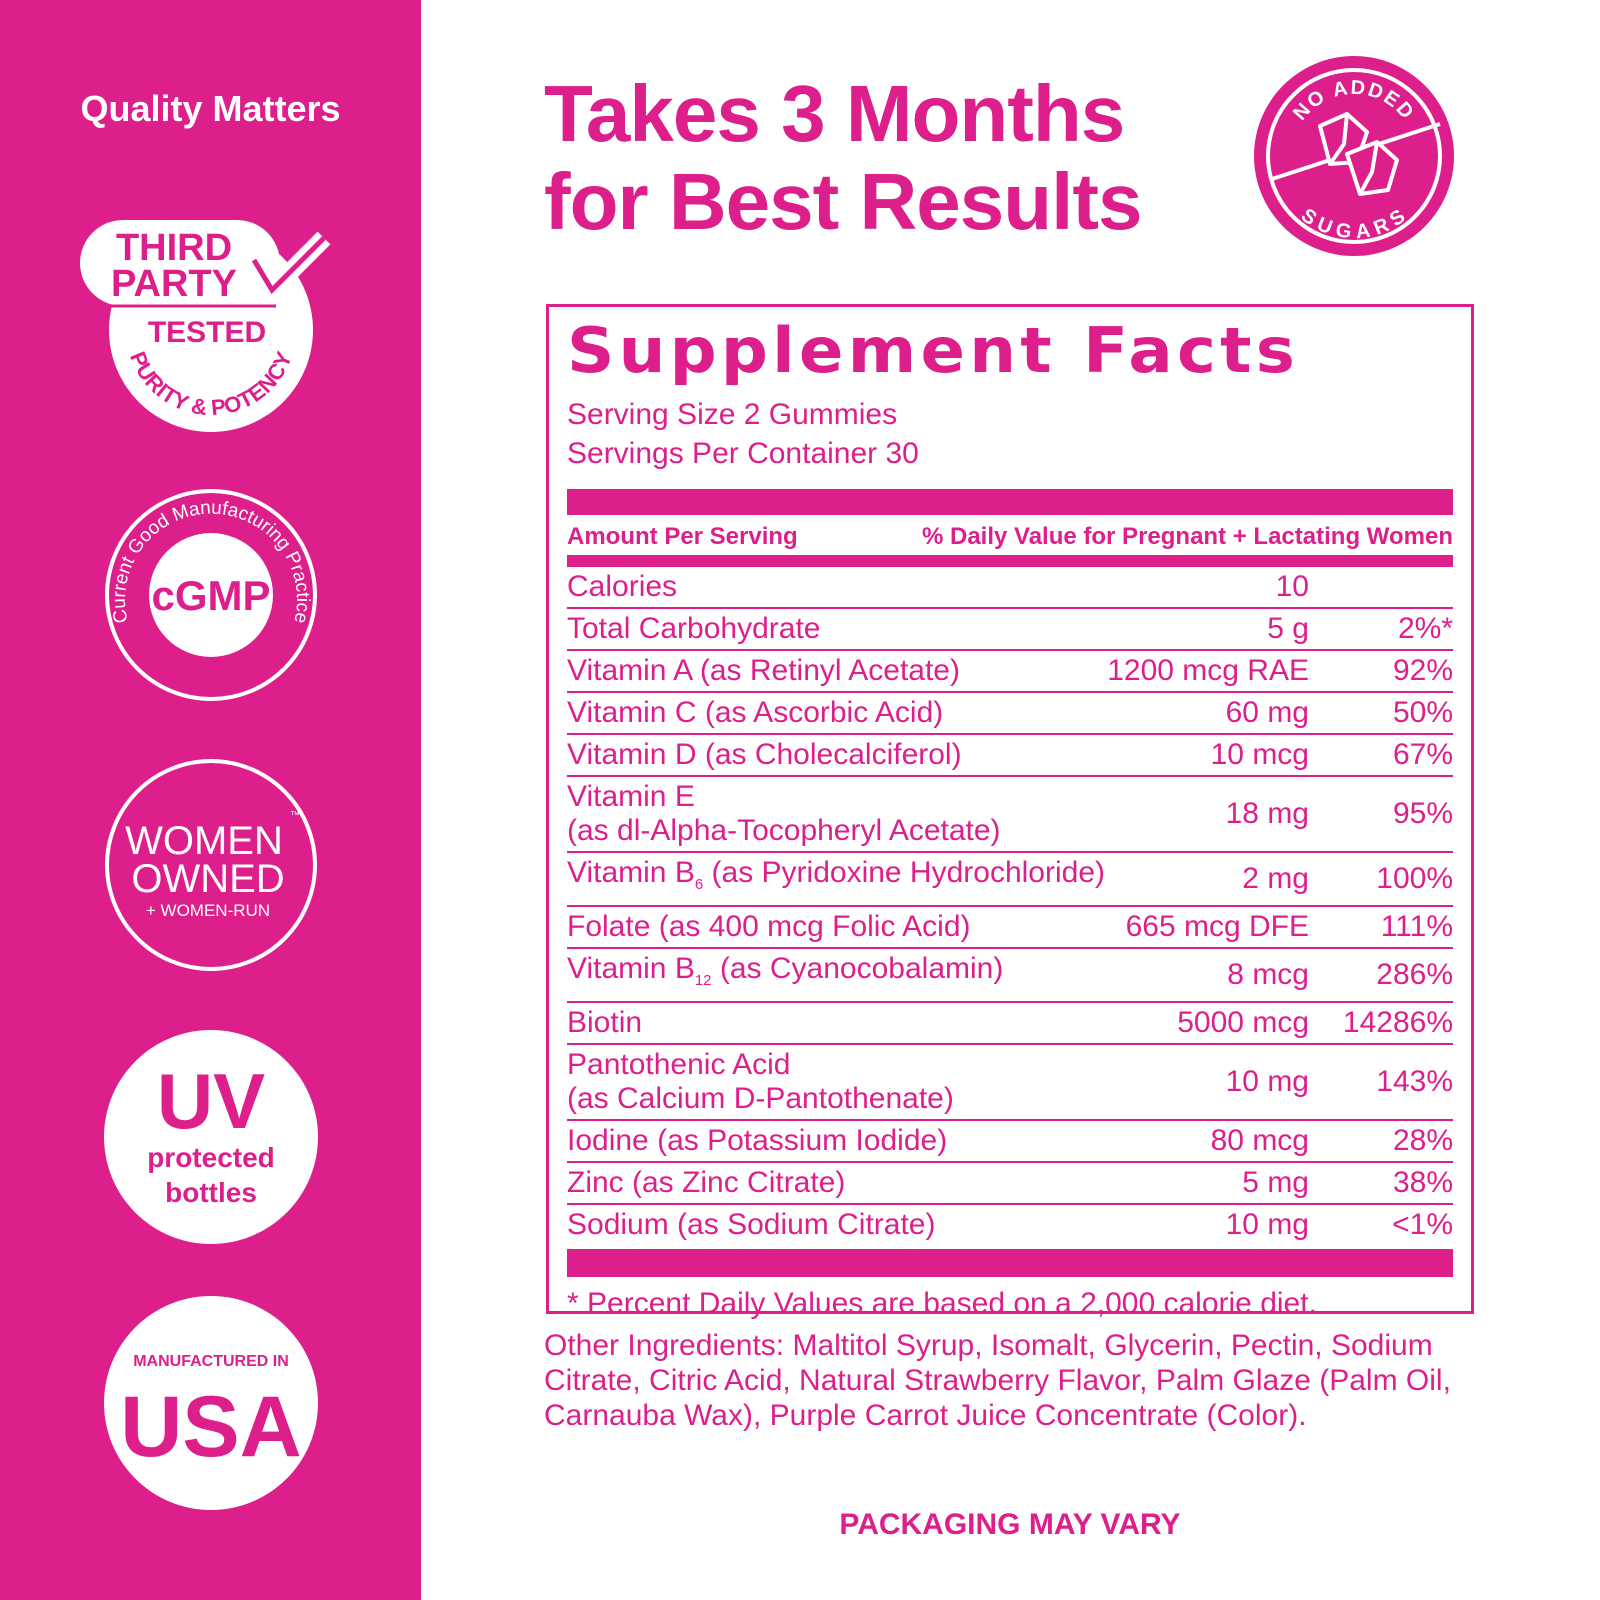  What do you see at coordinates (1275, 1182) in the screenshot?
I see `amount: 5 mg` at bounding box center [1275, 1182].